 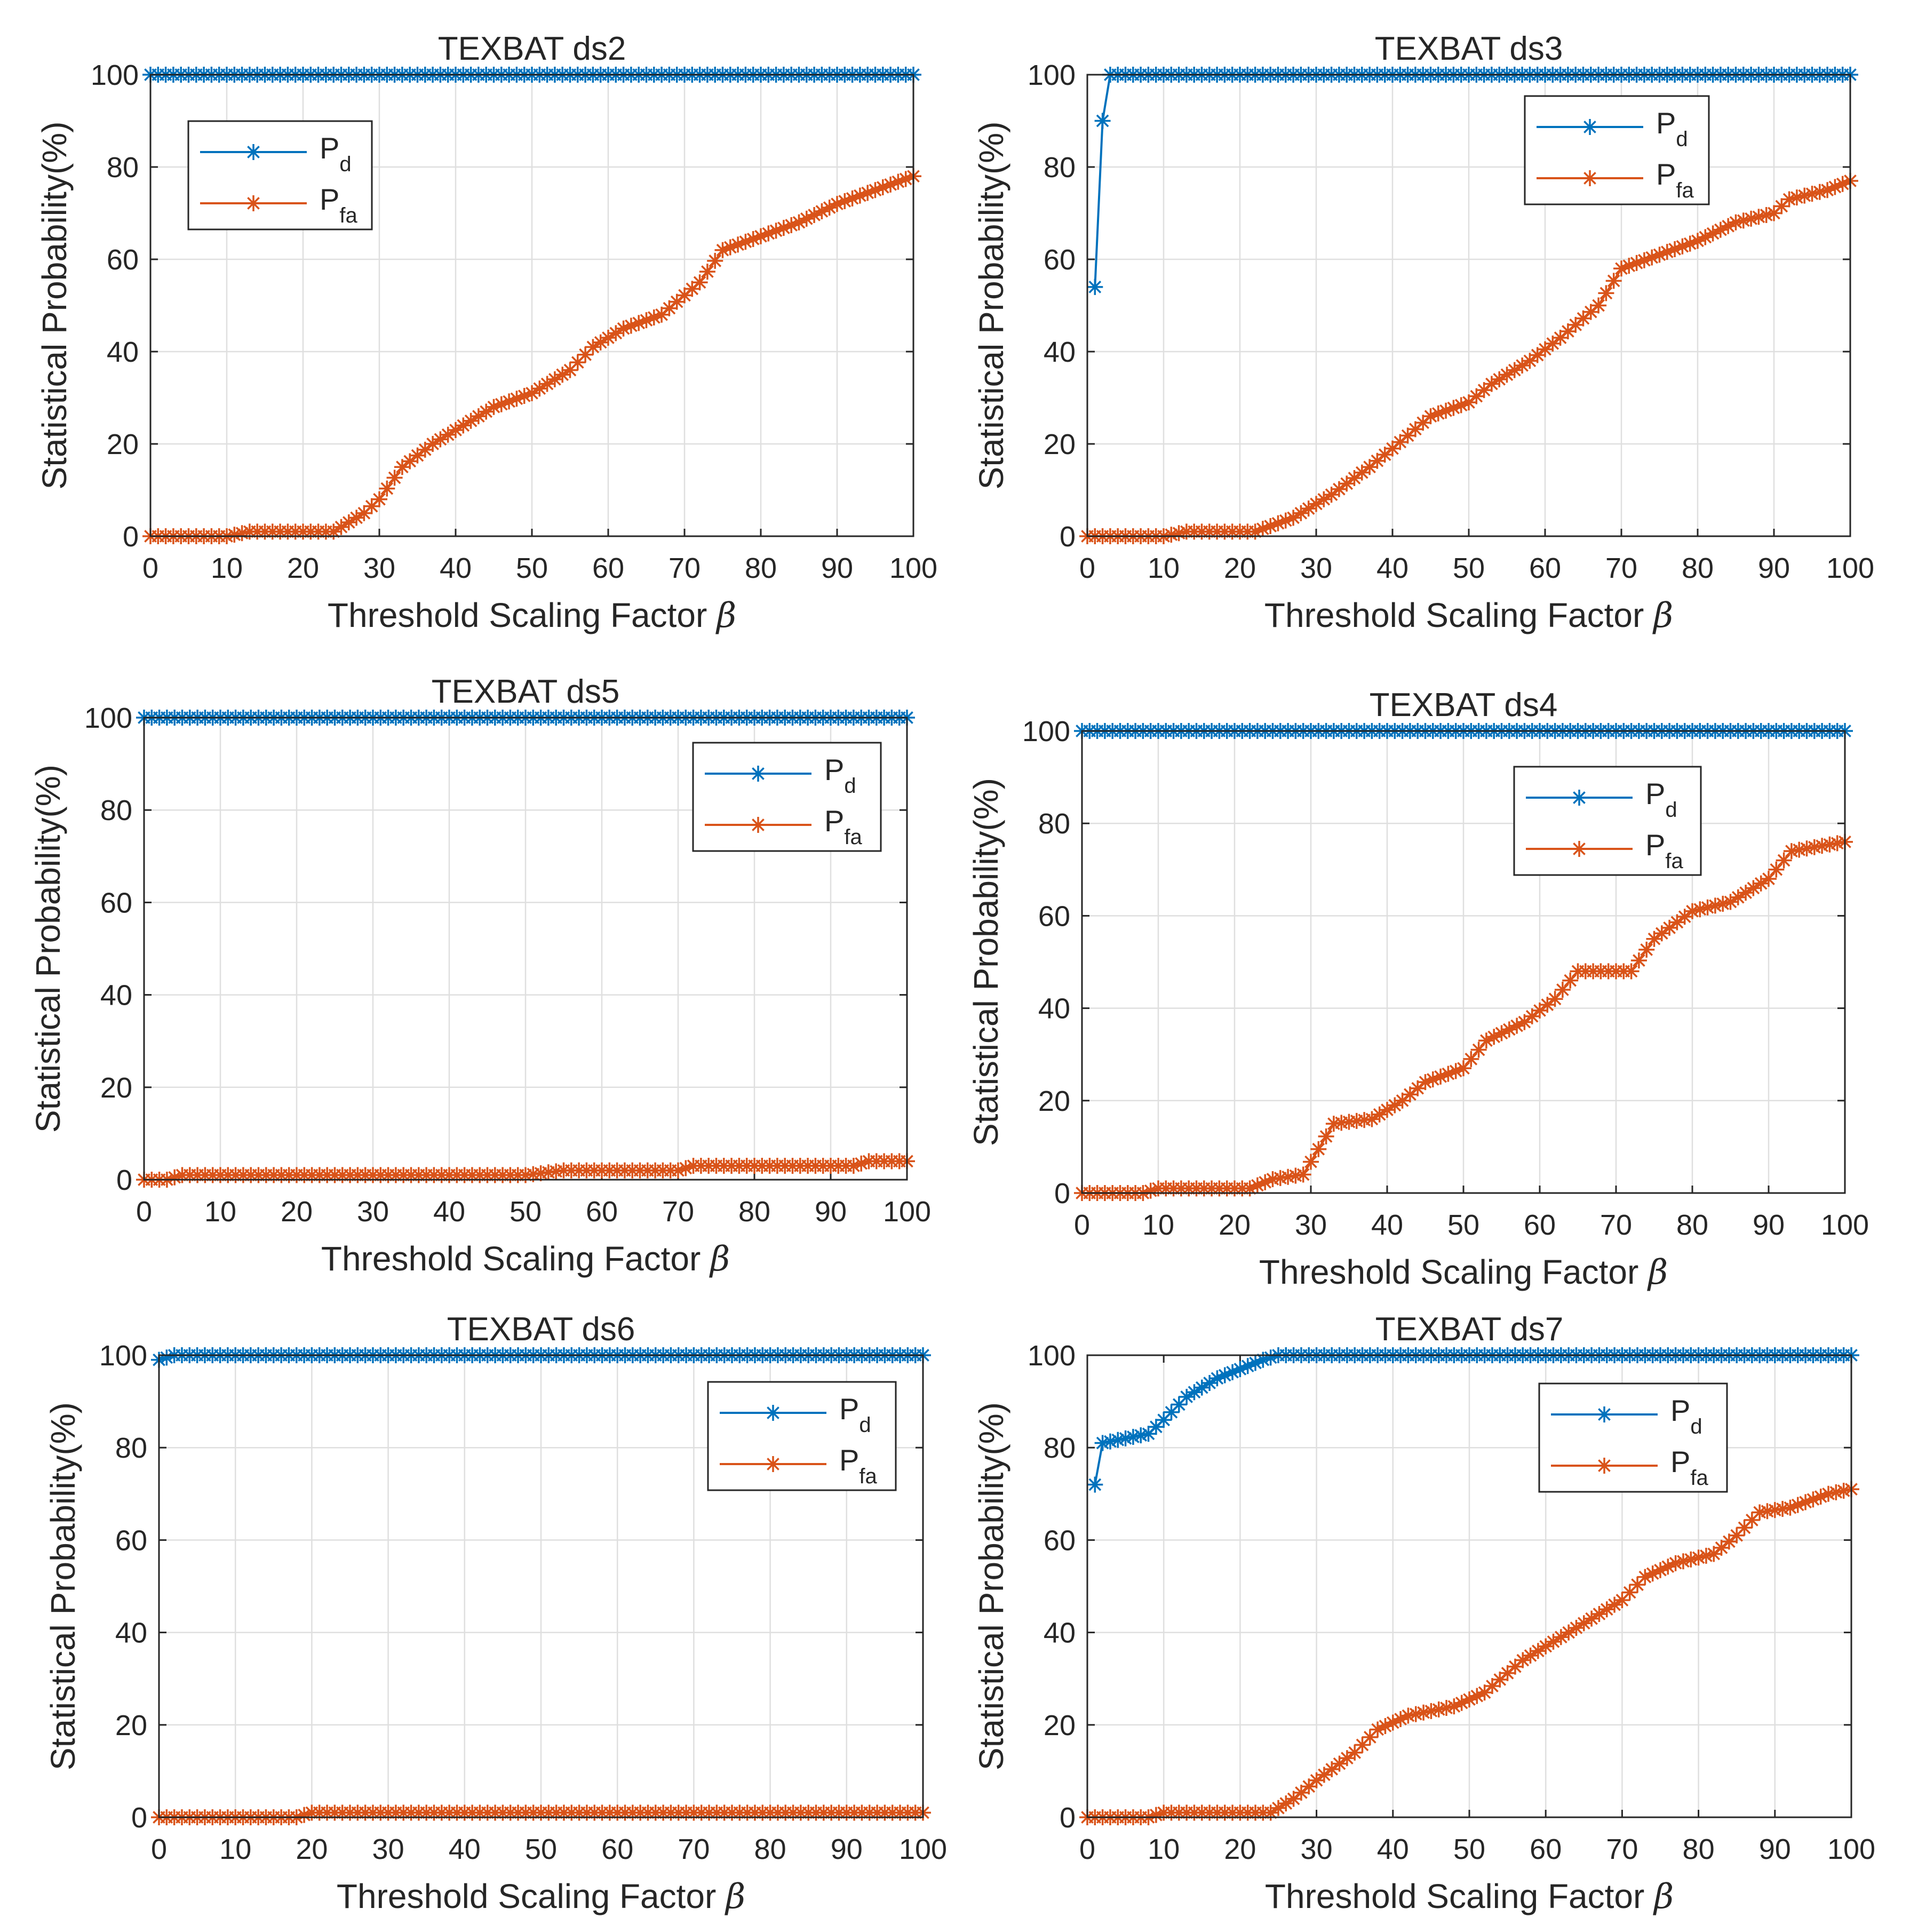 What do you see at coordinates (144, 1212) in the screenshot?
I see `x-tick-label: 0` at bounding box center [144, 1212].